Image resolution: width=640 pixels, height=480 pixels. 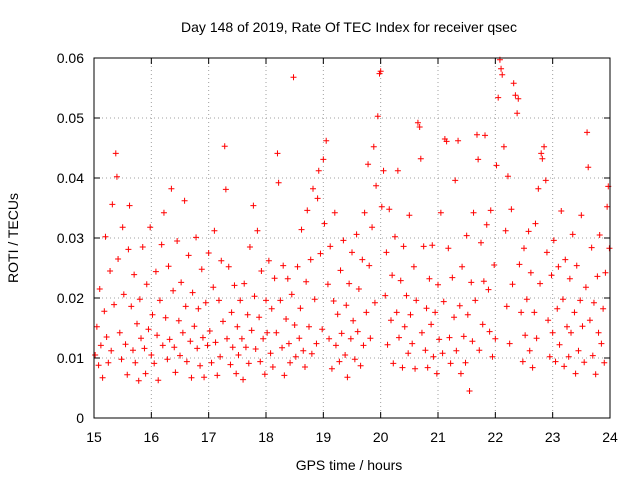 I want to click on x-tick-label: 21, so click(x=438, y=437).